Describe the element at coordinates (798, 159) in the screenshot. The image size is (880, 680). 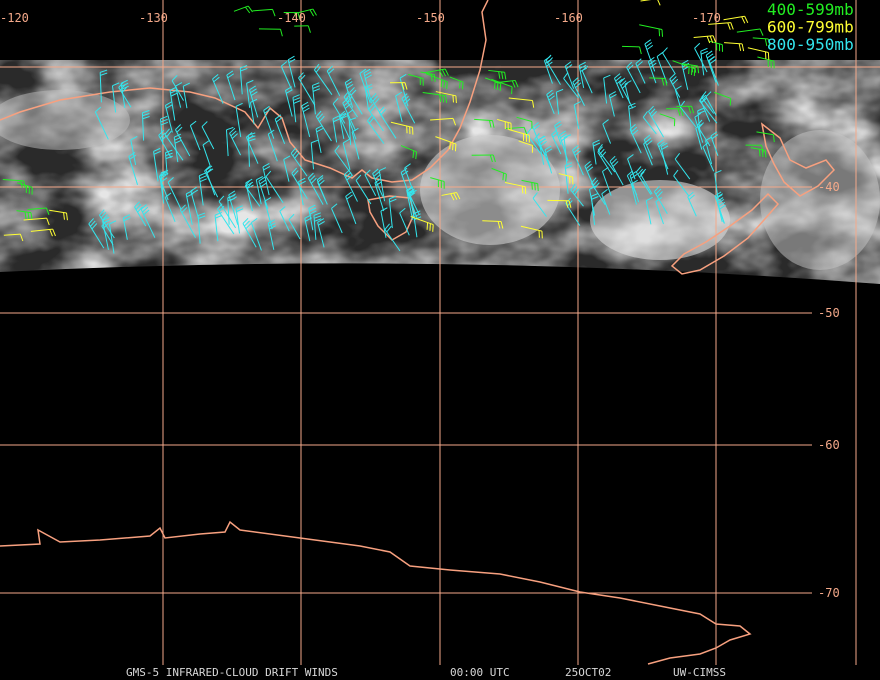
I see `new-zealand-north` at that location.